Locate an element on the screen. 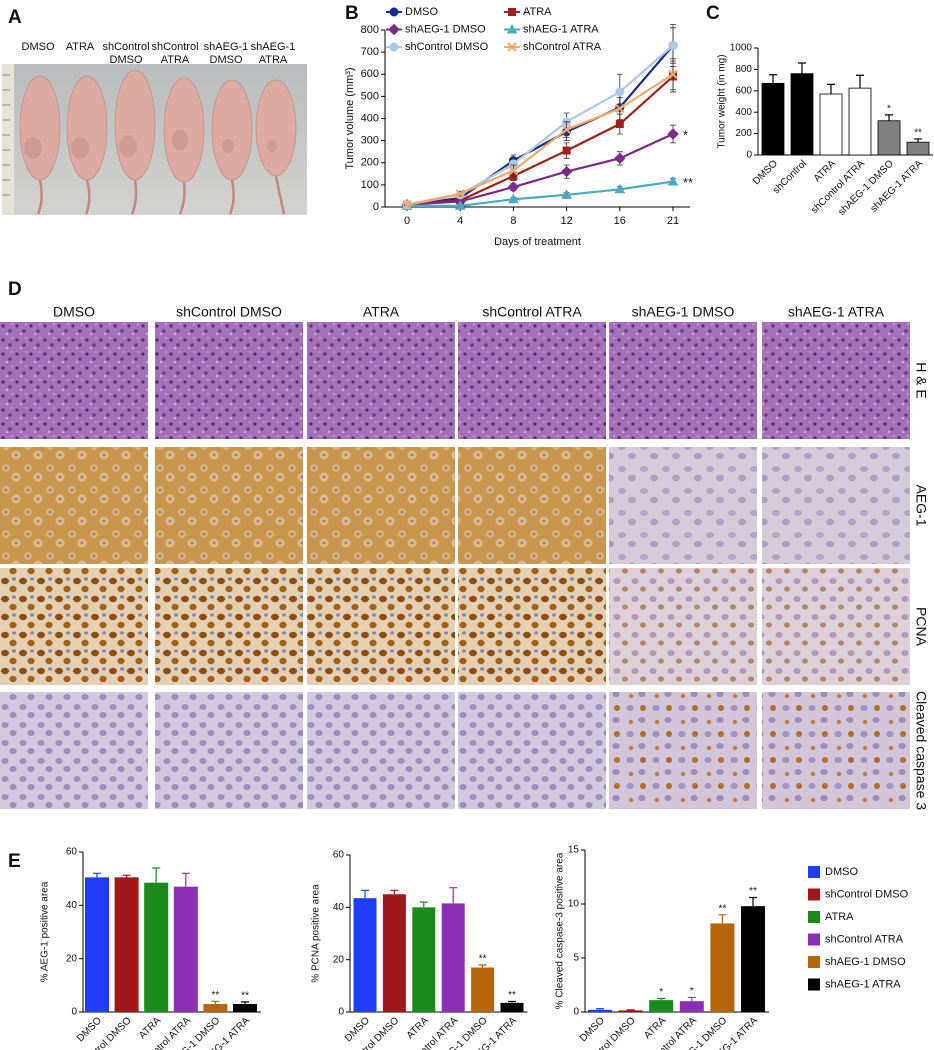  y-tick-label: 60 is located at coordinates (339, 855).